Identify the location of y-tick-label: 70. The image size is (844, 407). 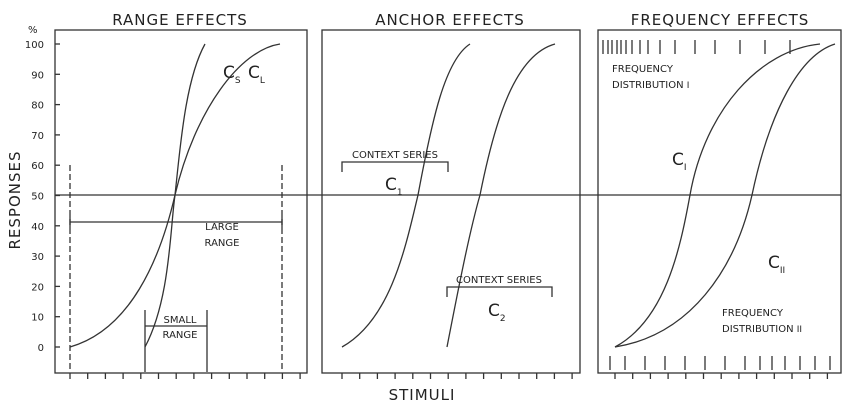
(37, 136).